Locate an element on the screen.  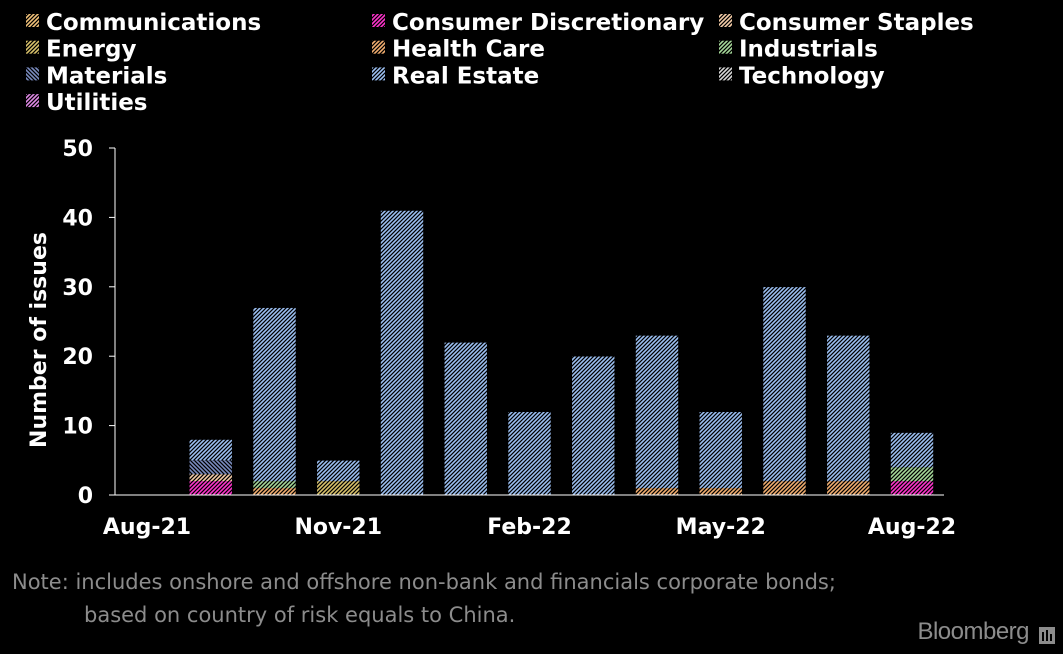
y-tick-label: 50 is located at coordinates (77, 149).